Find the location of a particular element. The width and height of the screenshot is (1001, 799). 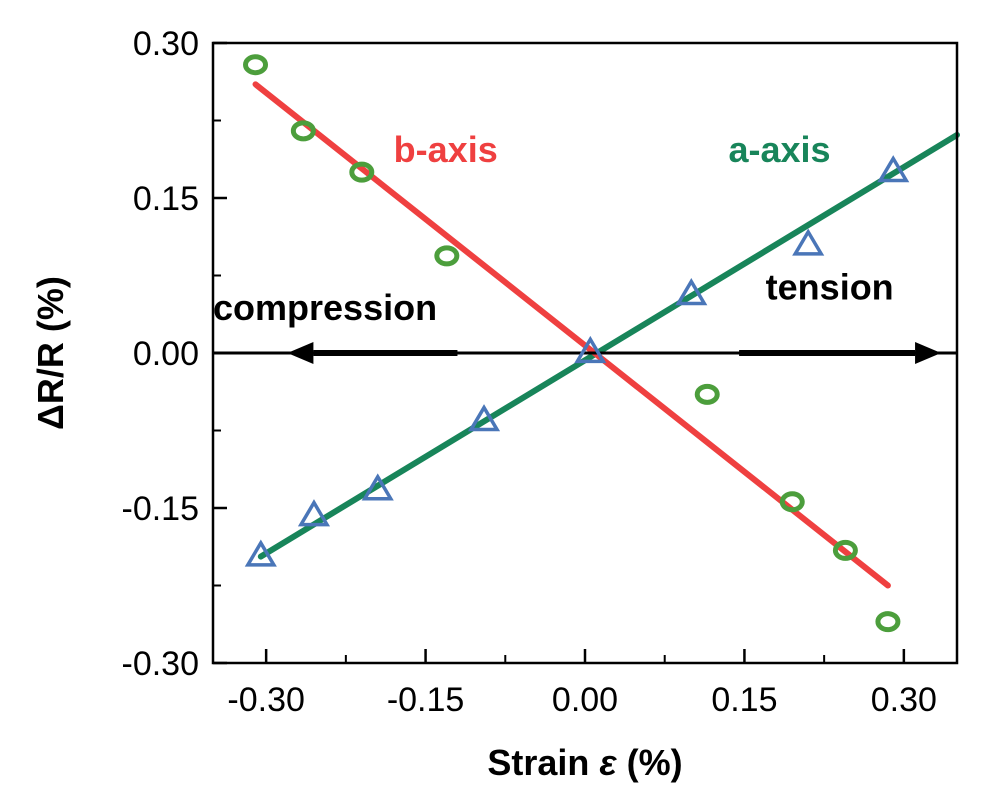

zero-line-layer is located at coordinates (585, 353).